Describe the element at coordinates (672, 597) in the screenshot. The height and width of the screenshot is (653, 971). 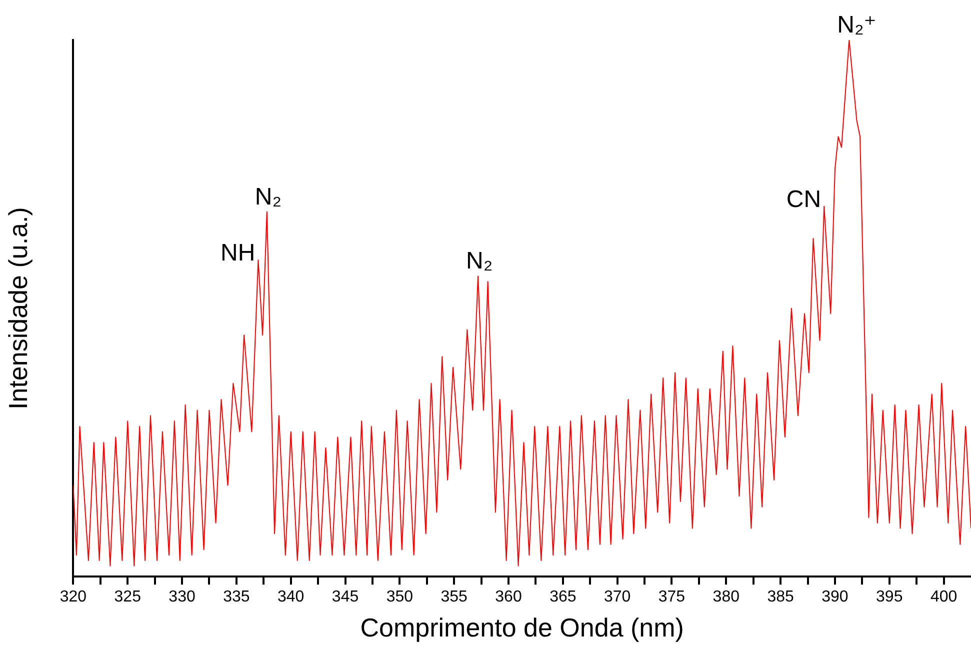
I see `x-tick-label: 375` at that location.